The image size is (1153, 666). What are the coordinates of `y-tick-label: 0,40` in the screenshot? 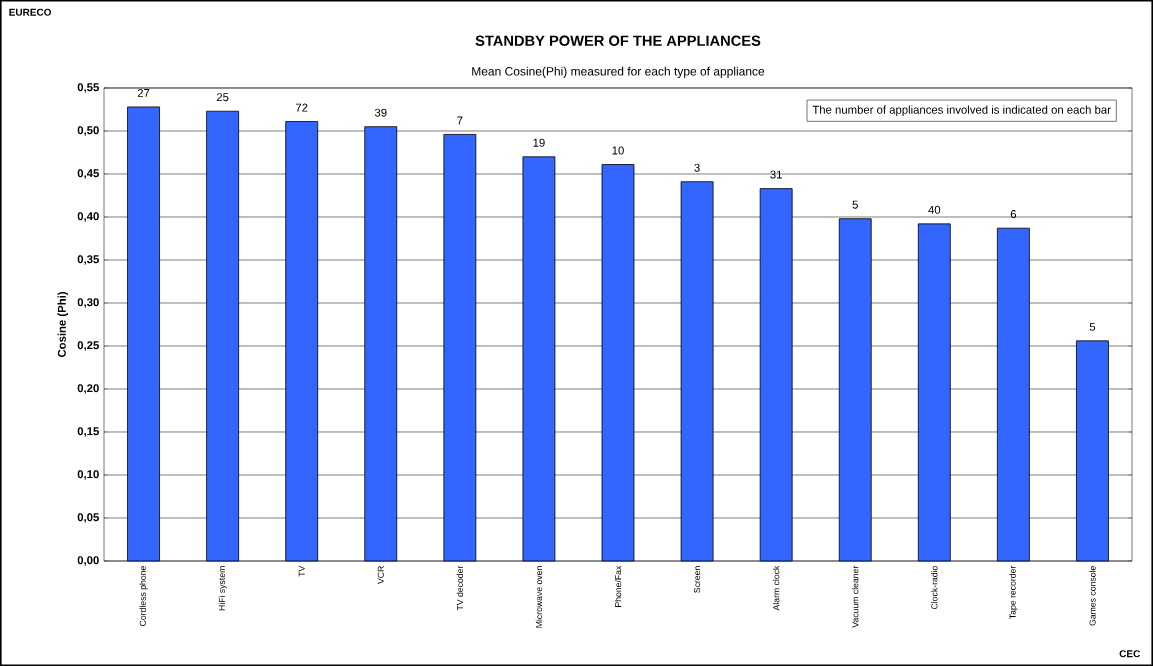 It's located at (88, 217).